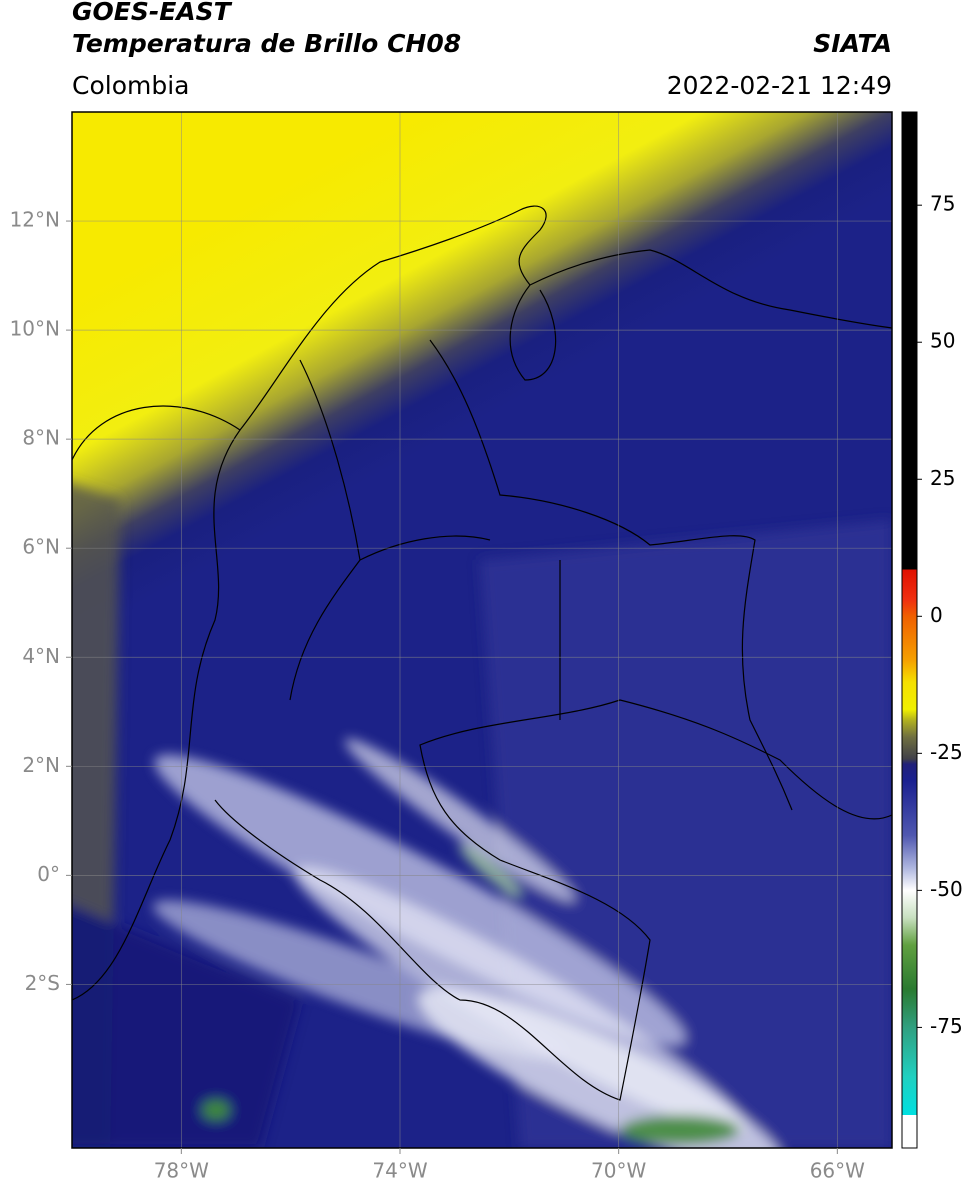 Image resolution: width=966 pixels, height=1190 pixels. What do you see at coordinates (837, 1171) in the screenshot?
I see `lon-tick-label: 66°W` at bounding box center [837, 1171].